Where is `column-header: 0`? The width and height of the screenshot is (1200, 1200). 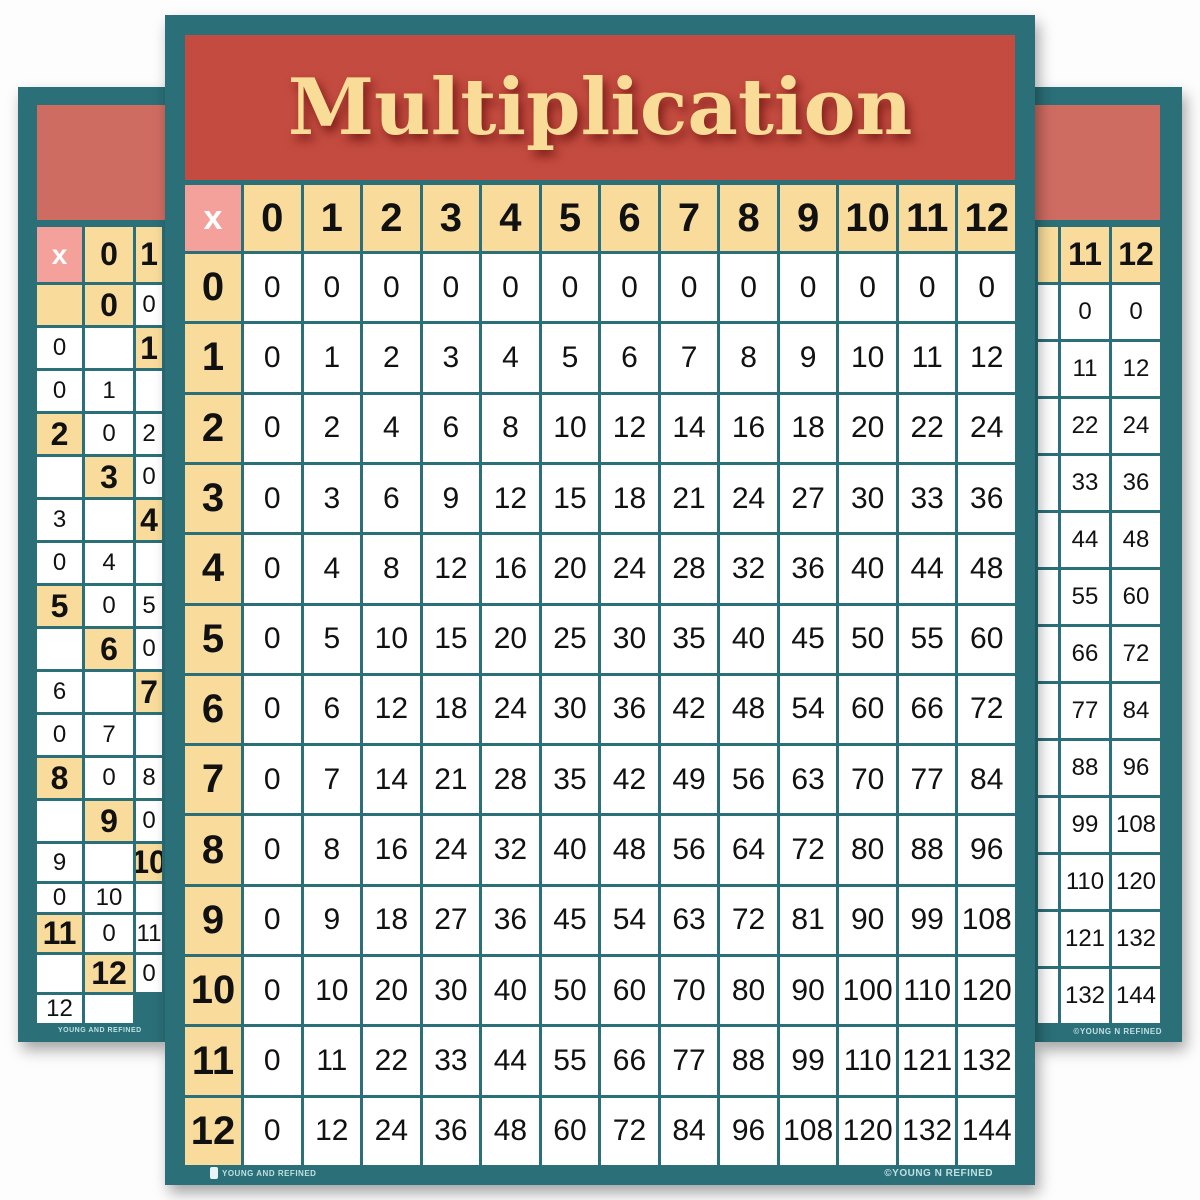 column-header: 0 is located at coordinates (272, 218).